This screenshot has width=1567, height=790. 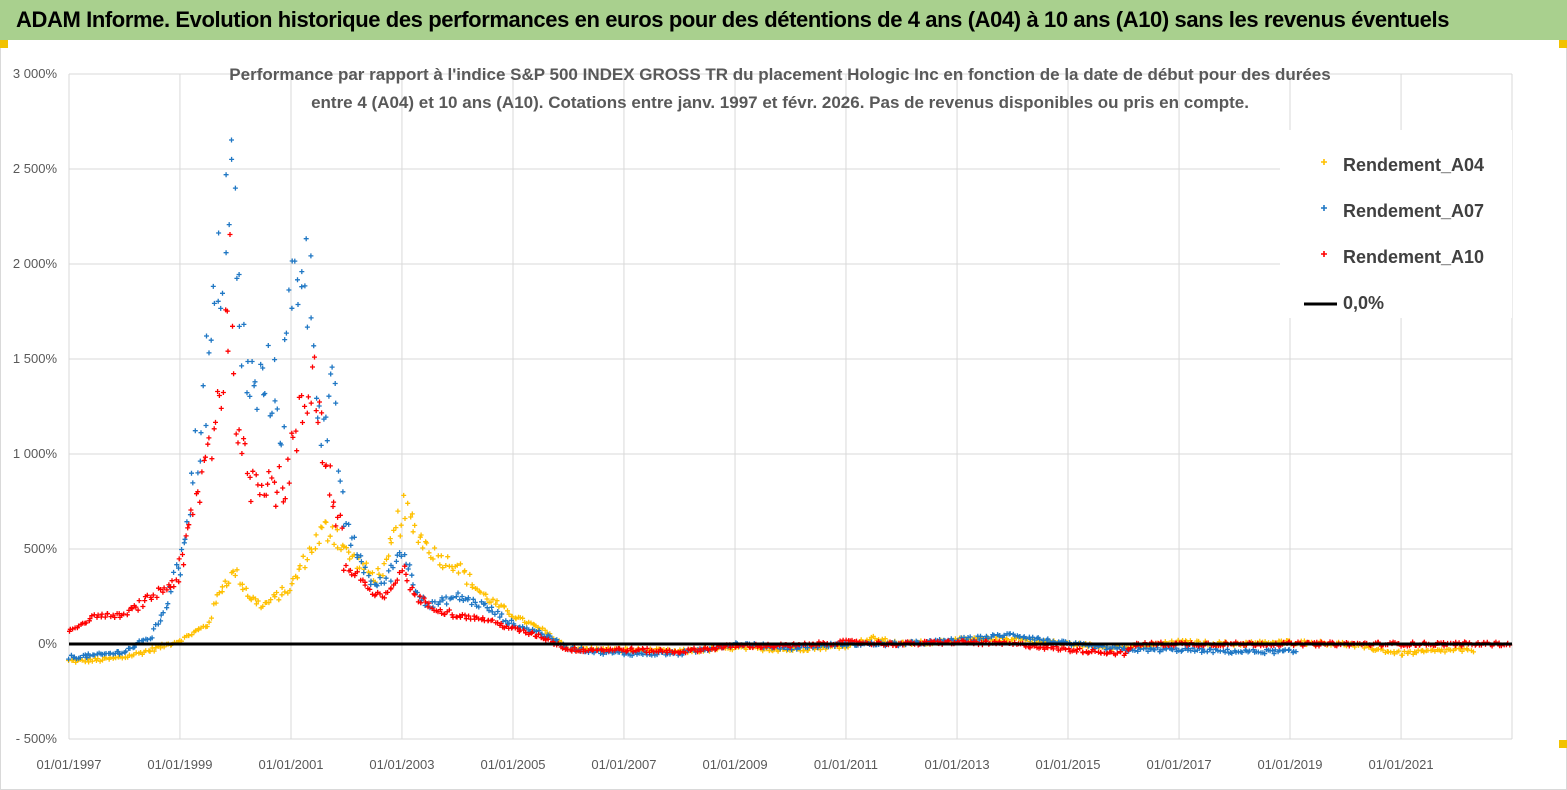 I want to click on x-tick-label: 01/01/2021, so click(x=1401, y=764).